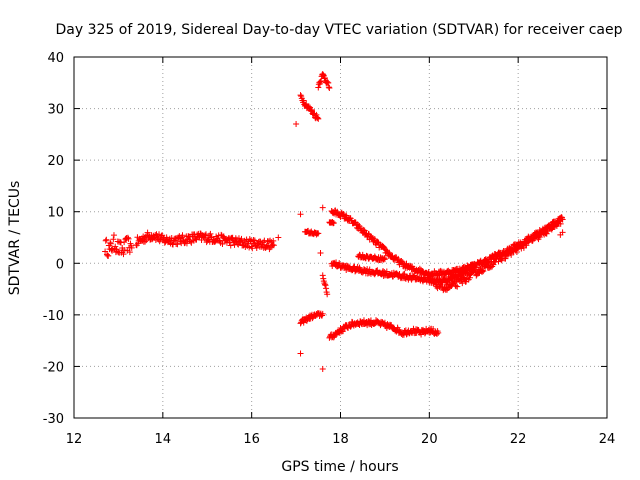 This screenshot has height=480, width=640. Describe the element at coordinates (496, 254) in the screenshot. I see `series-arc-i` at that location.